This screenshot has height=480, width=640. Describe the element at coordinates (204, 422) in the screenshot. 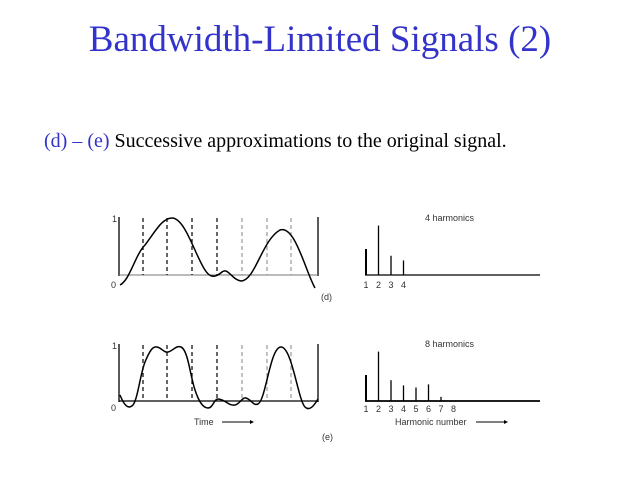

I see `time-axis-label: Time` at that location.